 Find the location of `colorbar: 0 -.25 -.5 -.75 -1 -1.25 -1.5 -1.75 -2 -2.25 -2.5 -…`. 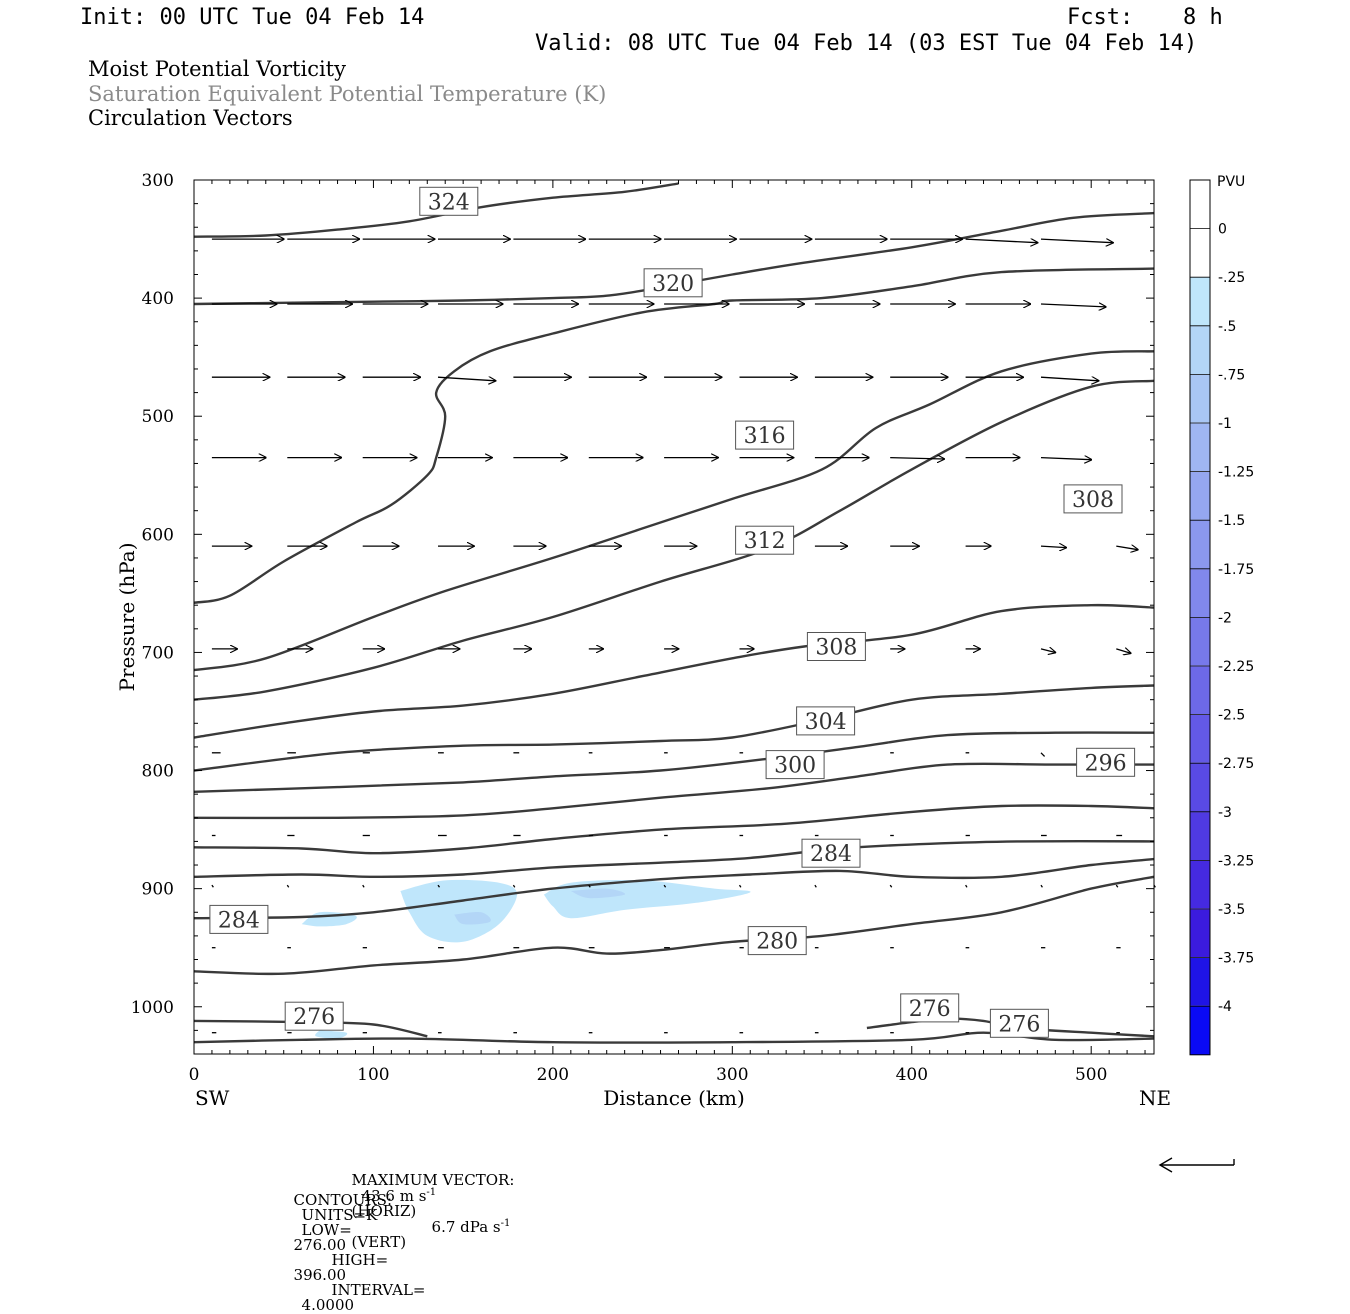

colorbar: 0 -.25 -.5 -.75 -1 -1.25 -1.5 -1.75 -2 -2.25 -2.5 -… is located at coordinates (1221, 617).